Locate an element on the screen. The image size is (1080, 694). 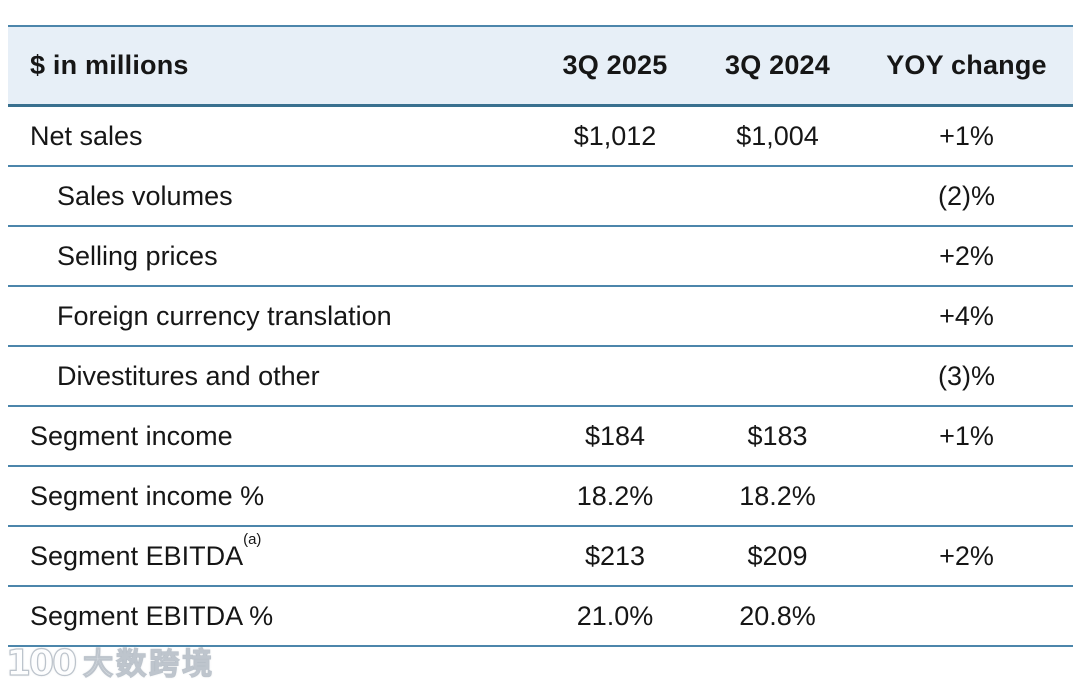
table-row: Segment EBITDA(a) $213 $209 +2% is located at coordinates (540, 557).